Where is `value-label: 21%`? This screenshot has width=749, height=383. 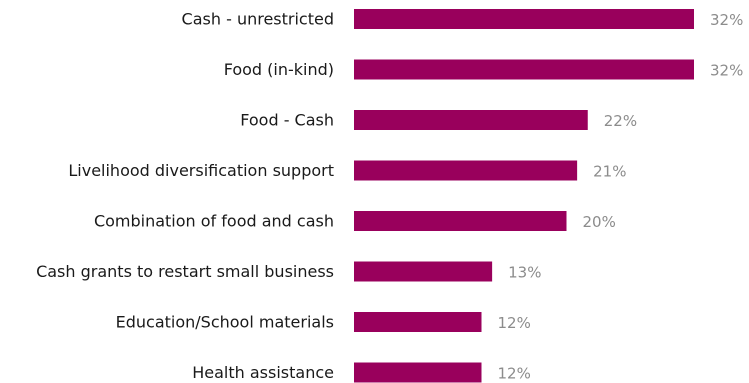 value-label: 21% is located at coordinates (609, 172).